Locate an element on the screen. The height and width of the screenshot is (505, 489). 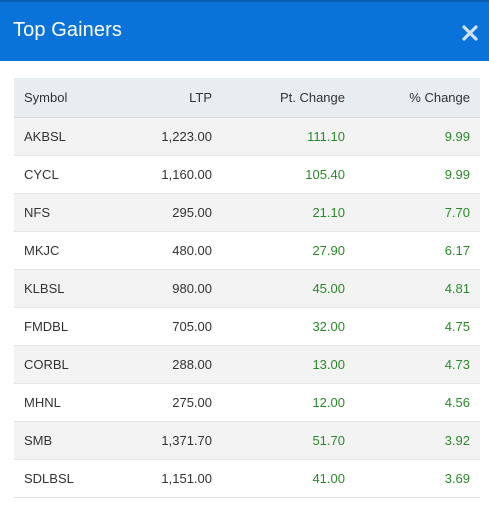
table-row: NFS 295.00 21.10 7.70 is located at coordinates (247, 212).